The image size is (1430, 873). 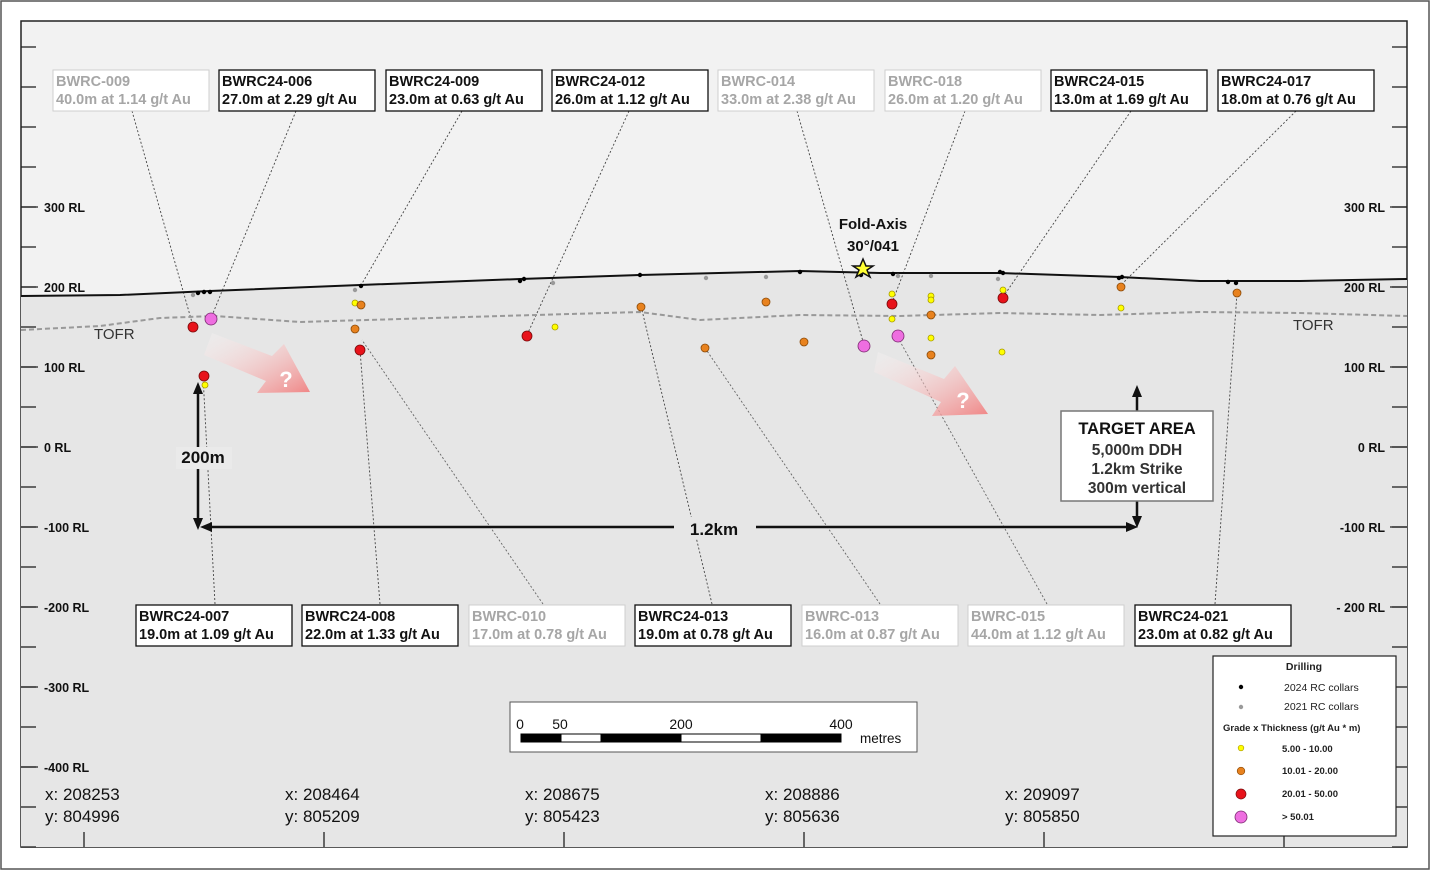 What do you see at coordinates (1241, 687) in the screenshot?
I see `legend-collar-2024-marker` at bounding box center [1241, 687].